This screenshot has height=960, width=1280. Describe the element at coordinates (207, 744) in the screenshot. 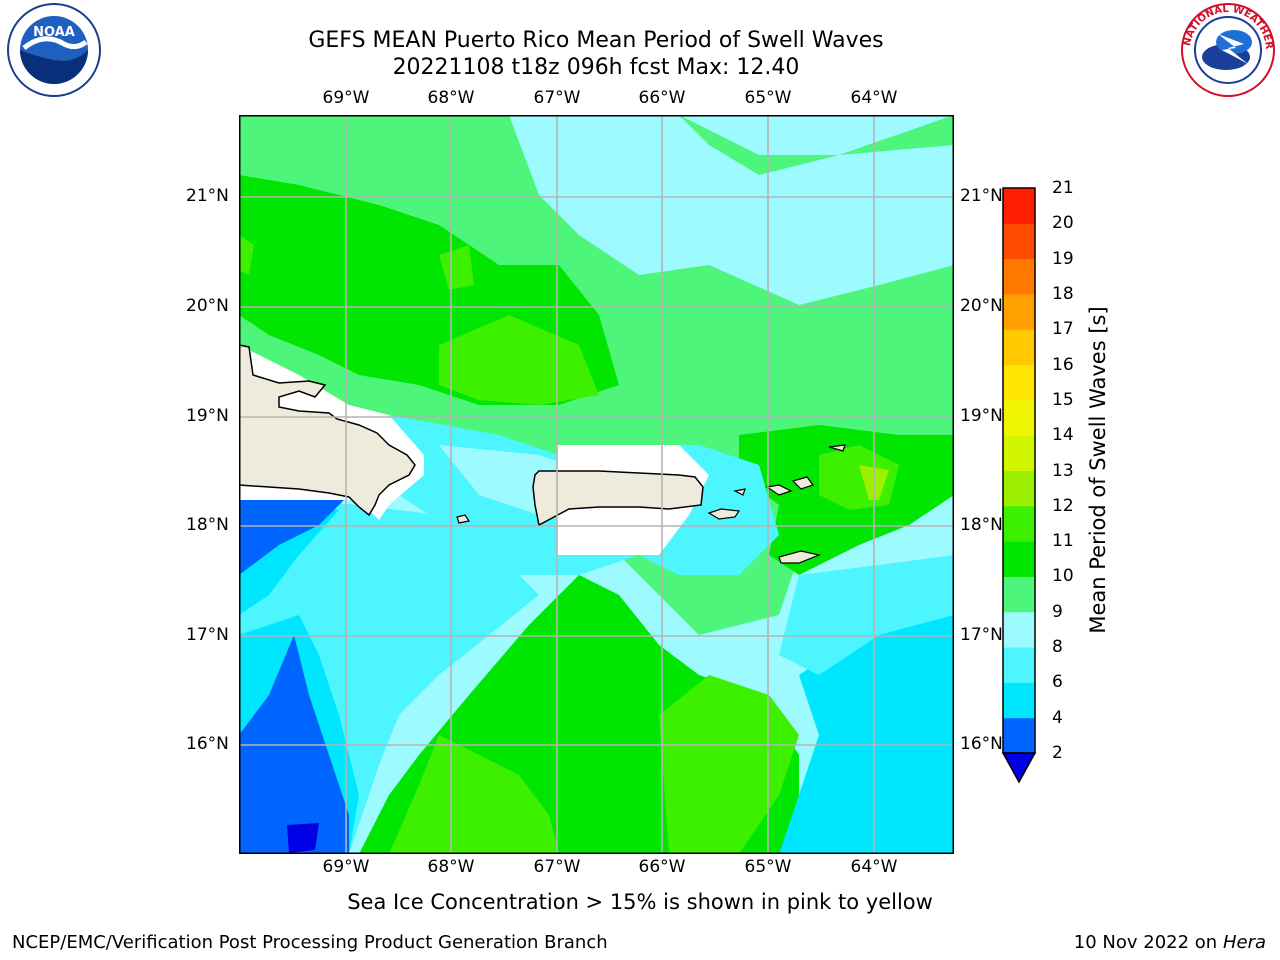

I see `lat-label-left: 16°N` at that location.